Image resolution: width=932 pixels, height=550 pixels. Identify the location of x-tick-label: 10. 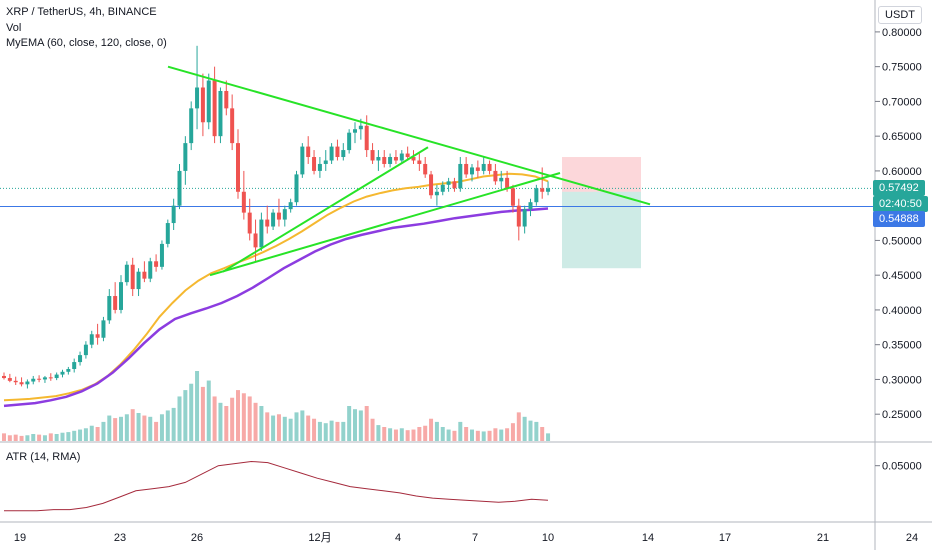
(548, 538).